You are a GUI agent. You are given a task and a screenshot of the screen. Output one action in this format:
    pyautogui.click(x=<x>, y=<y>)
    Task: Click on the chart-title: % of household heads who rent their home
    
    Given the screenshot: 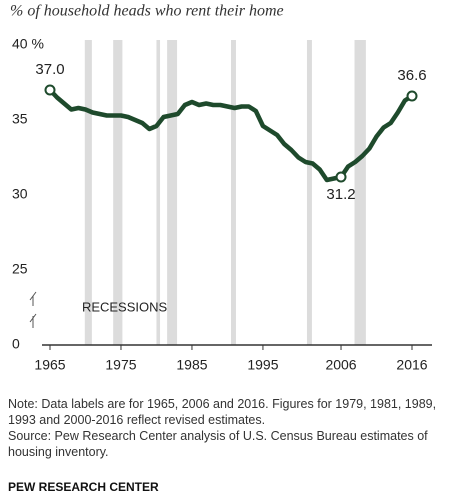 What is the action you would take?
    pyautogui.click(x=147, y=11)
    